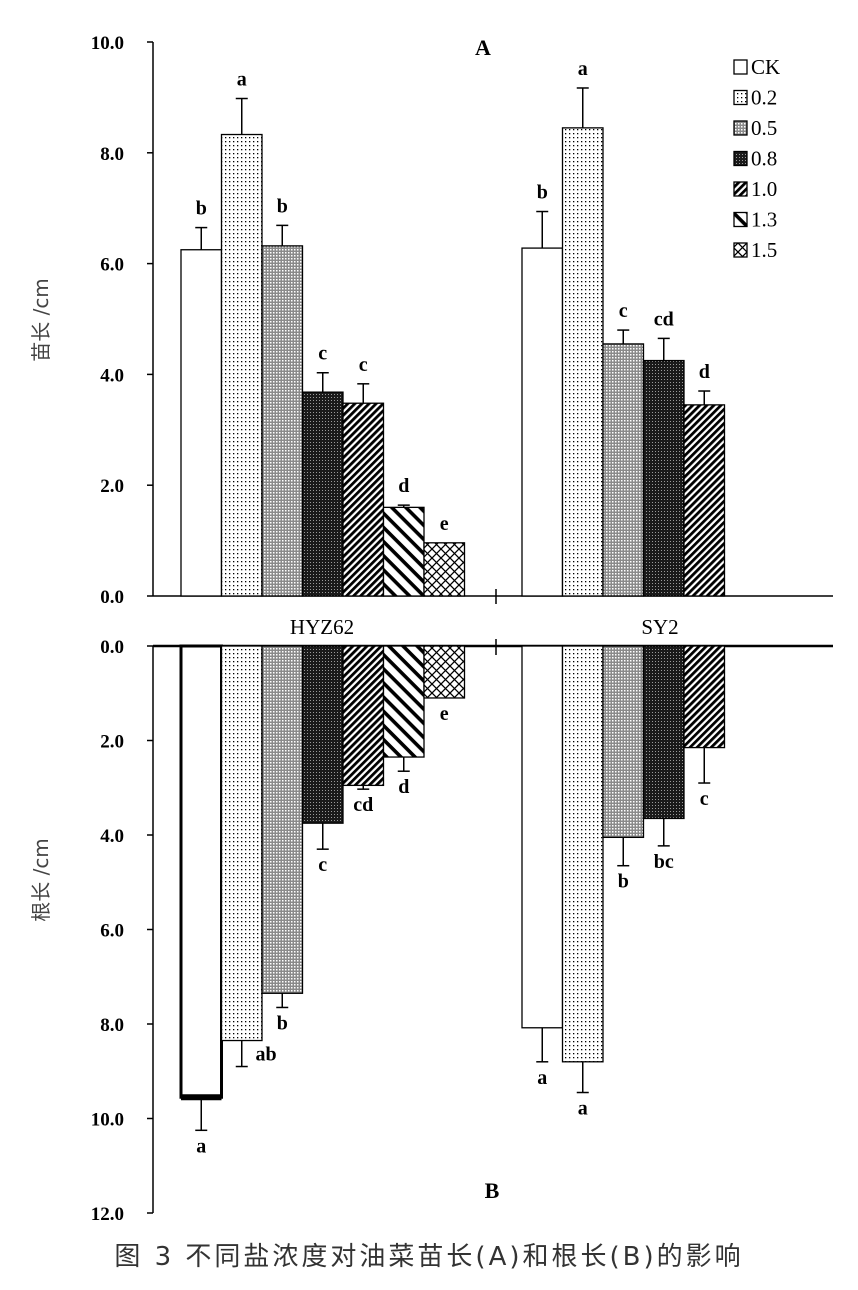 The image size is (858, 1290). What do you see at coordinates (765, 67) in the screenshot?
I see `legend-label-ck: CK` at bounding box center [765, 67].